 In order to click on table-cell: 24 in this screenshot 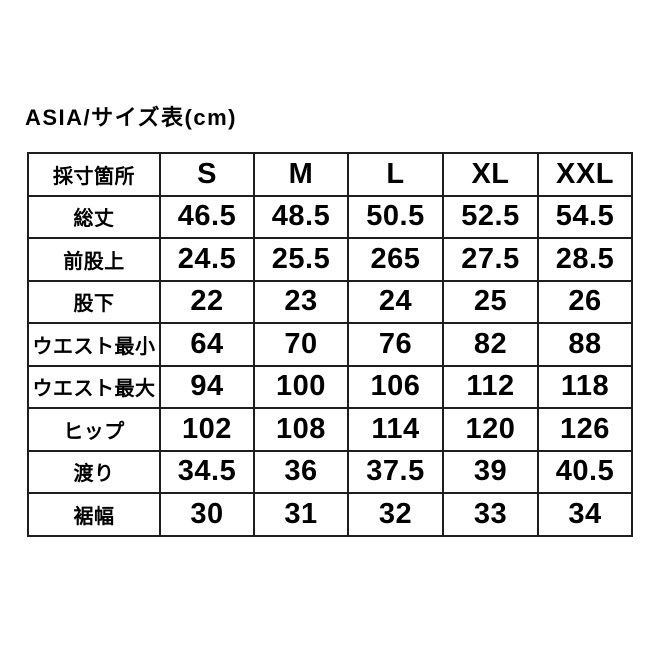, I will do `click(395, 301)`.